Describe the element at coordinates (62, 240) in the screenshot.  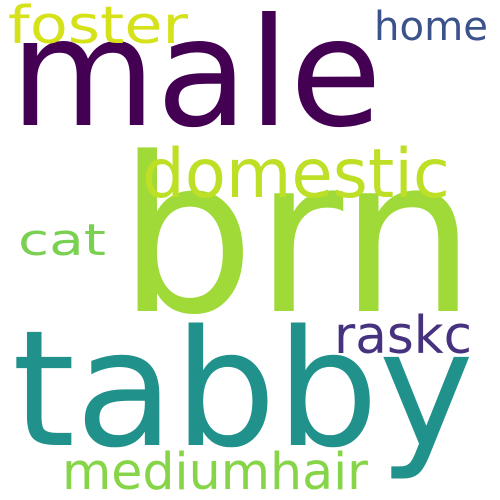
I see `word-cat: cat` at that location.